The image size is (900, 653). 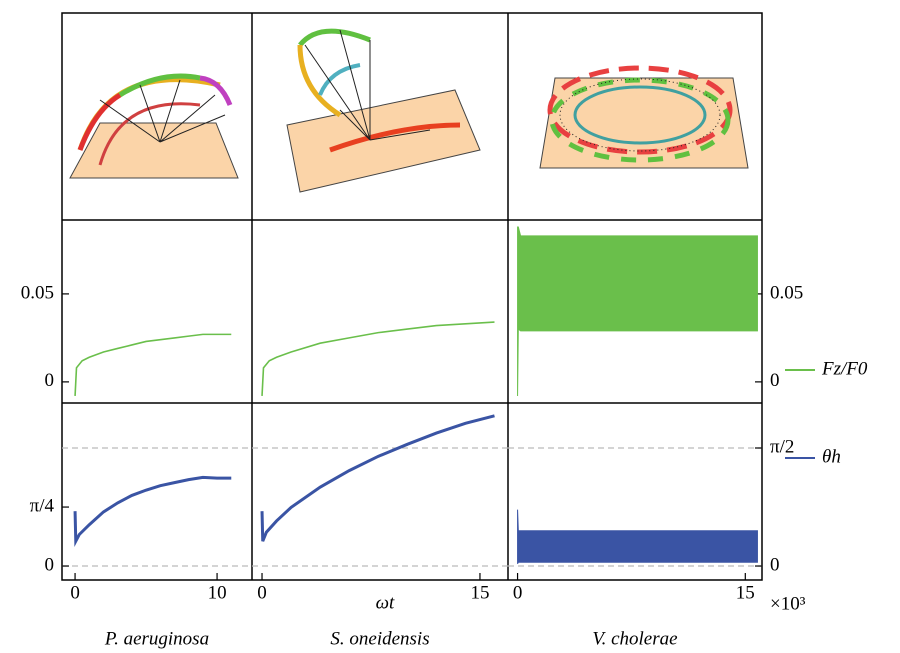 What do you see at coordinates (379, 638) in the screenshot?
I see `column-label: S. oneidensis` at bounding box center [379, 638].